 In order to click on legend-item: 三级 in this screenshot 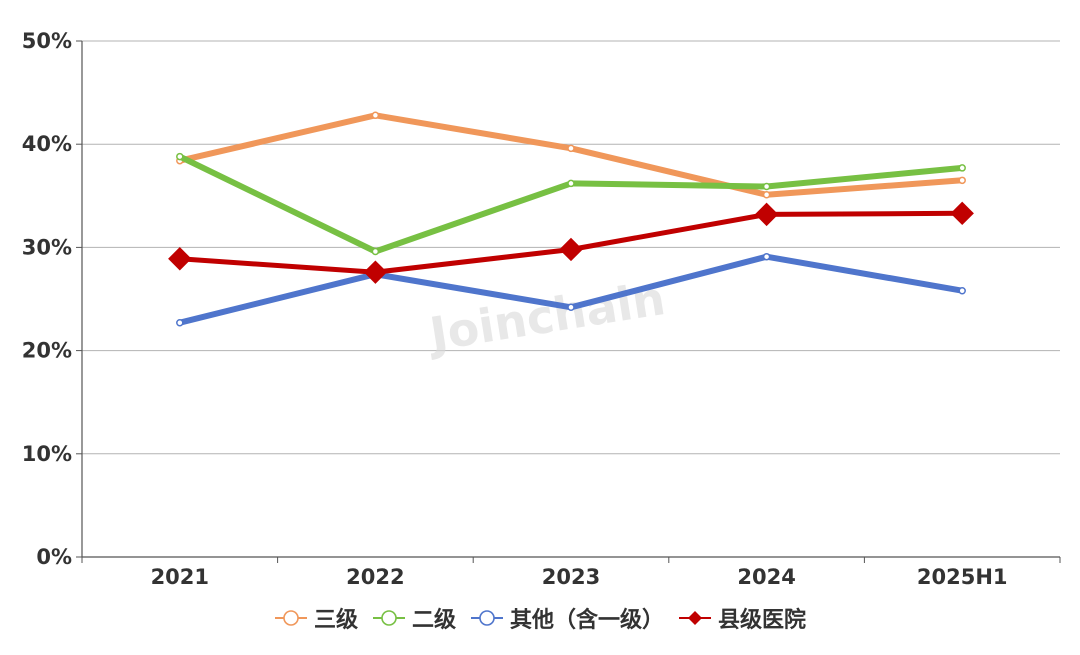, I will do `click(316, 618)`.